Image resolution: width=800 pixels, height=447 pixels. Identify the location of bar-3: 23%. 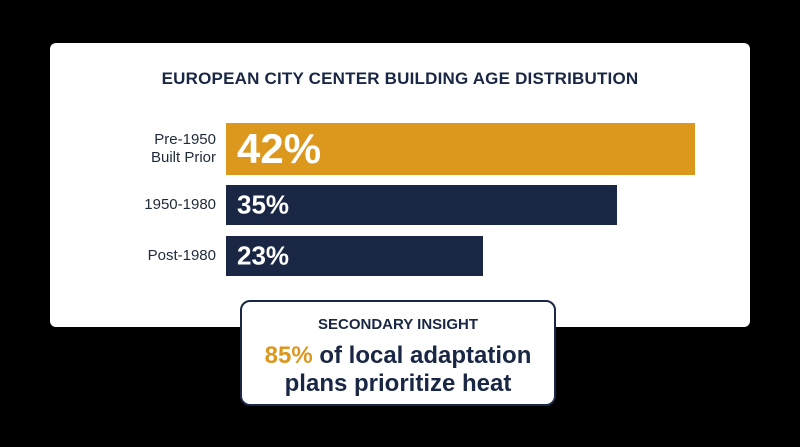
(354, 256).